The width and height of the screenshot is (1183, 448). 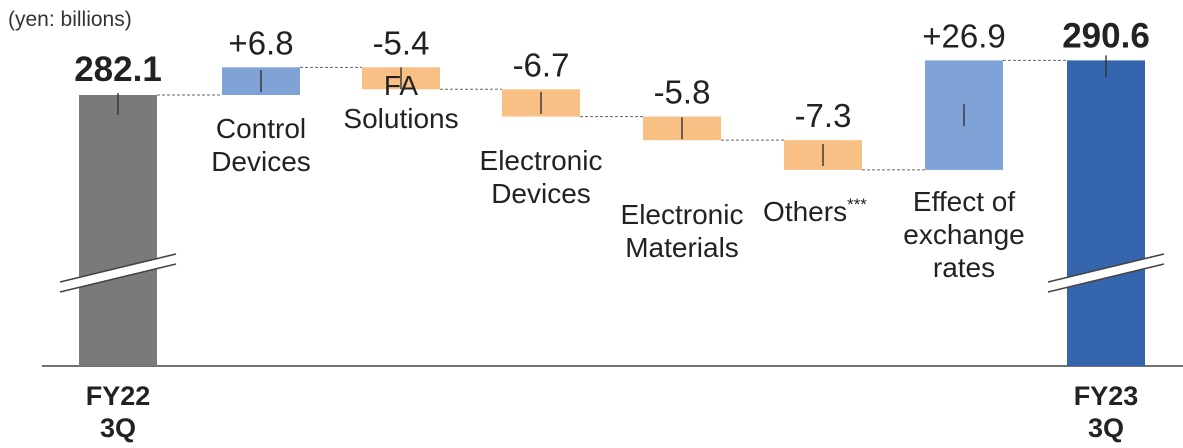 What do you see at coordinates (541, 160) in the screenshot?
I see `category-label-electronic-devices-line-1: Electronic` at bounding box center [541, 160].